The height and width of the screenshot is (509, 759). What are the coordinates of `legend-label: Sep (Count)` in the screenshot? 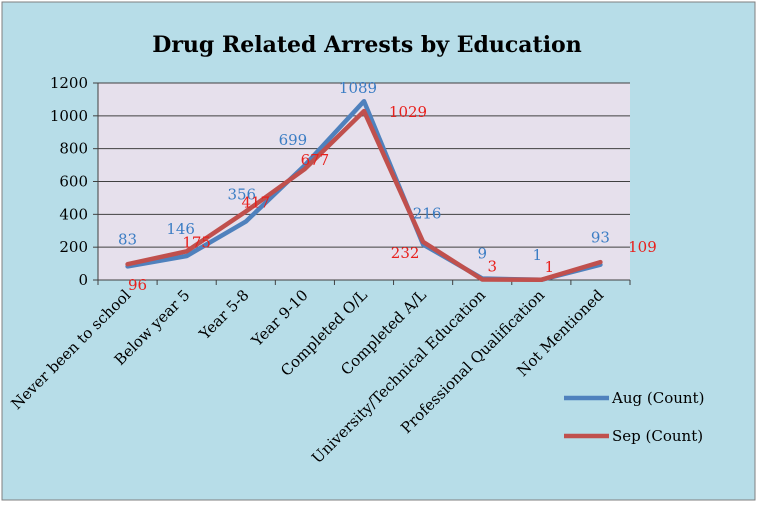 It's located at (657, 436).